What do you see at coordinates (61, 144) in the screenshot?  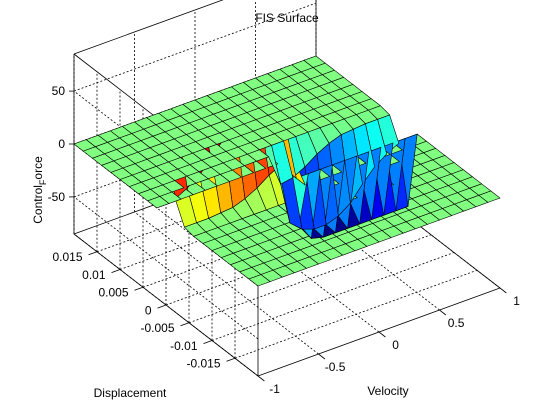 I see `z-tick-label: 0` at bounding box center [61, 144].